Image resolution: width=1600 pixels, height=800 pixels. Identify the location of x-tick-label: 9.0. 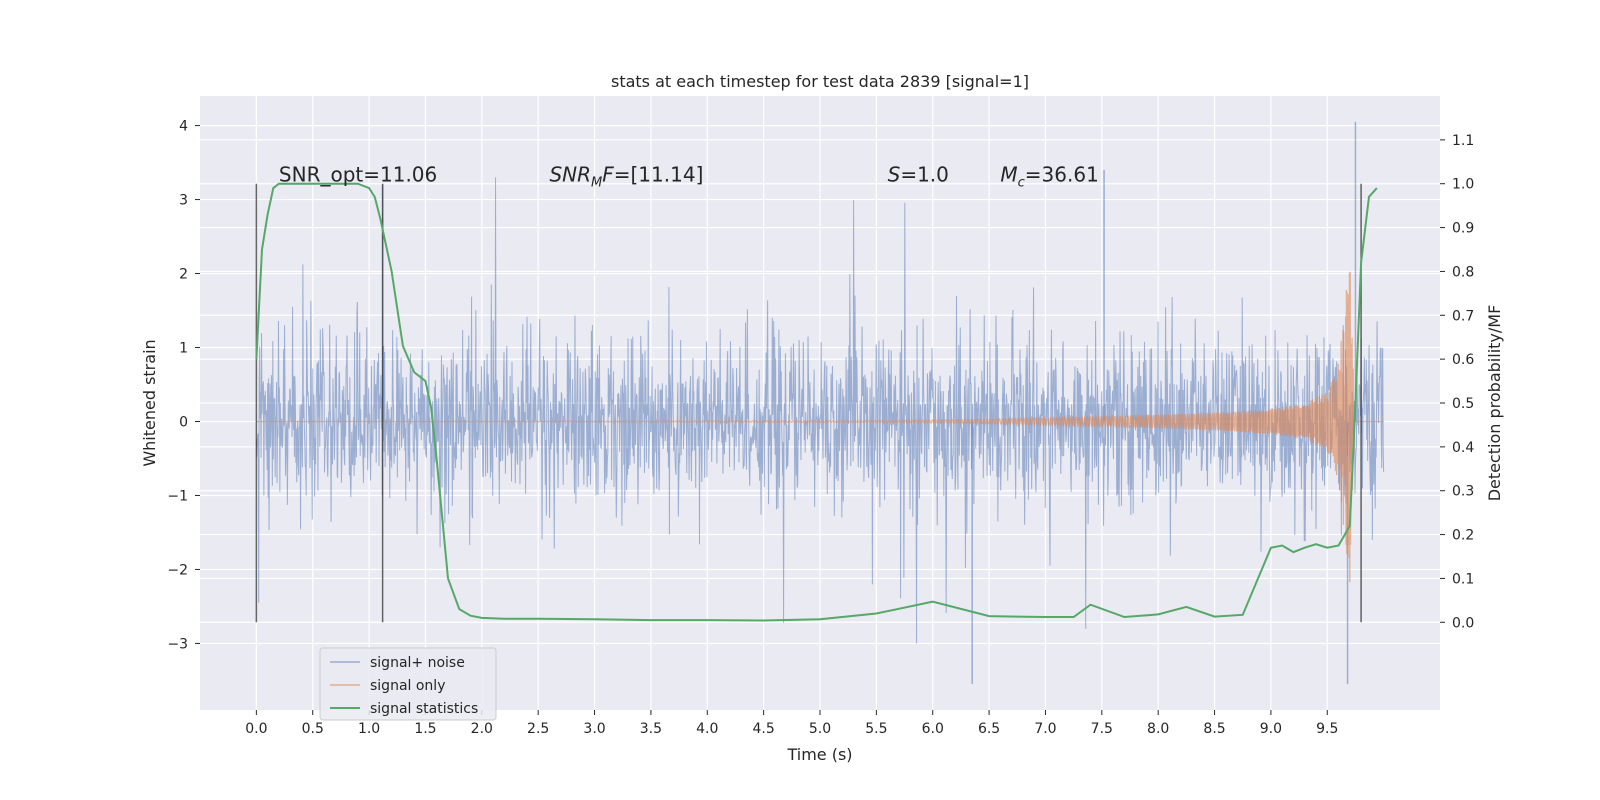
(1271, 729).